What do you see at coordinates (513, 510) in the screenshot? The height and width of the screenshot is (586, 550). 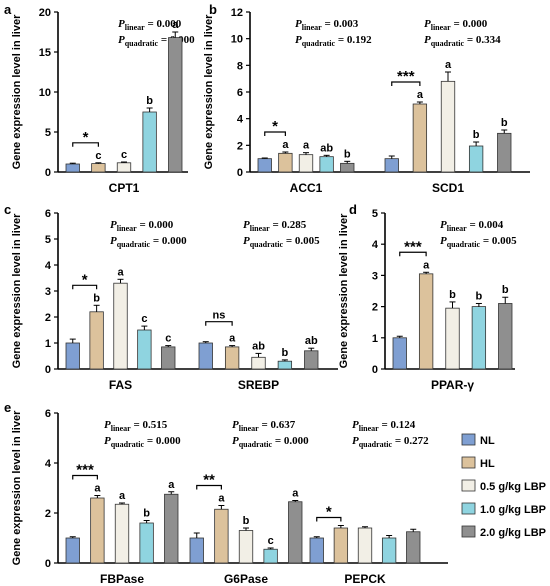 I see `legend-label: 1.0 g/kg LBP` at bounding box center [513, 510].